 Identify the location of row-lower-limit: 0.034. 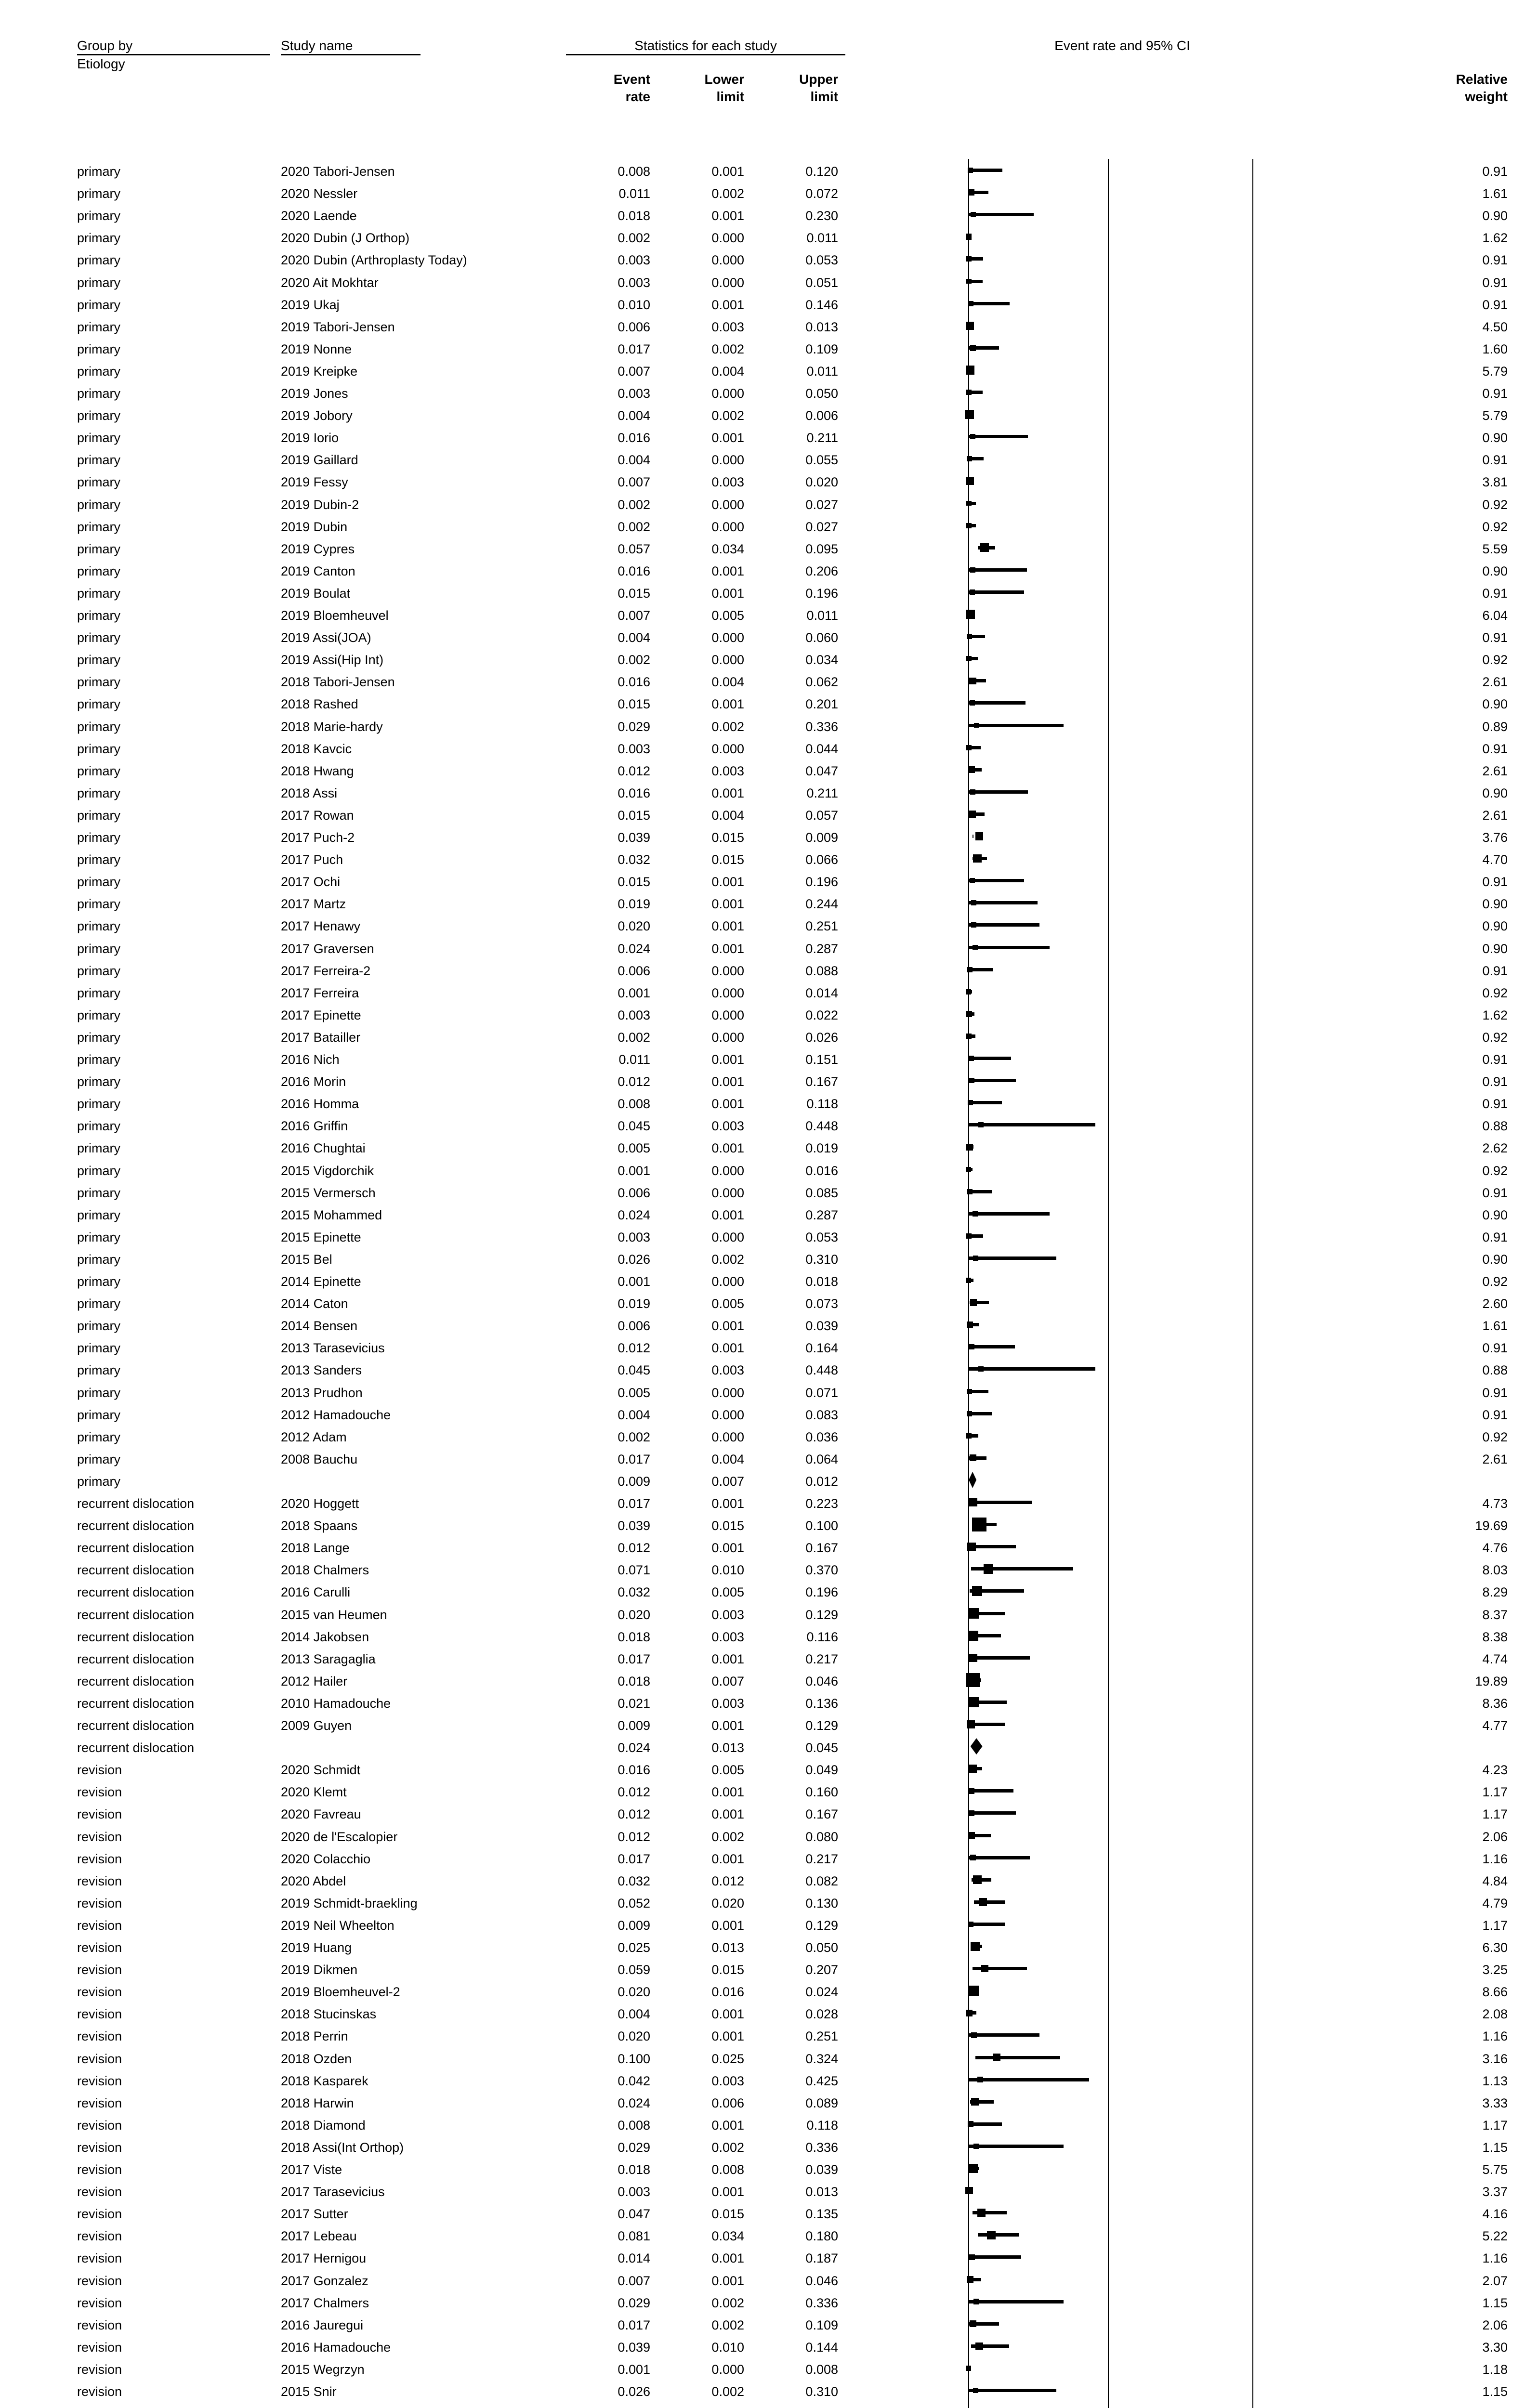
(728, 2236).